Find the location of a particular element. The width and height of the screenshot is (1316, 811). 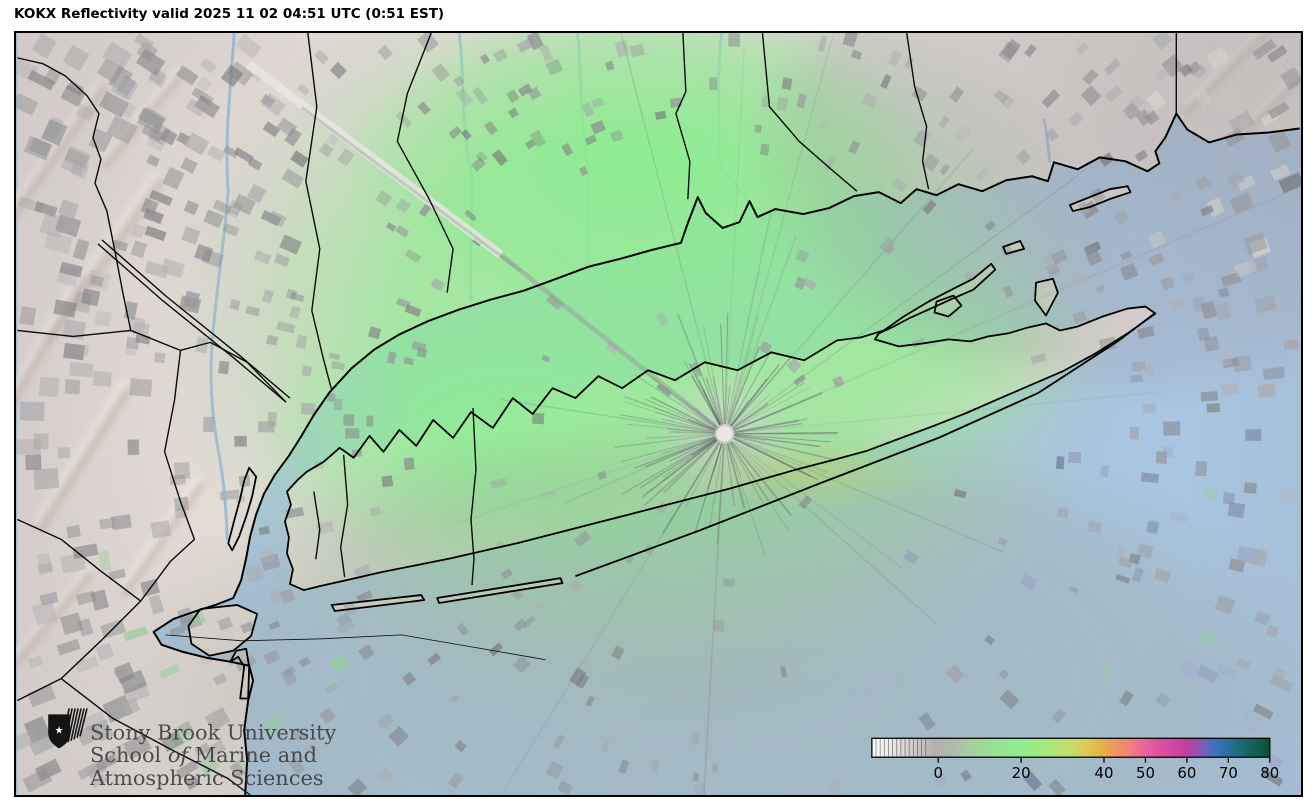

colorbar-tick-label: 70 is located at coordinates (1228, 773).